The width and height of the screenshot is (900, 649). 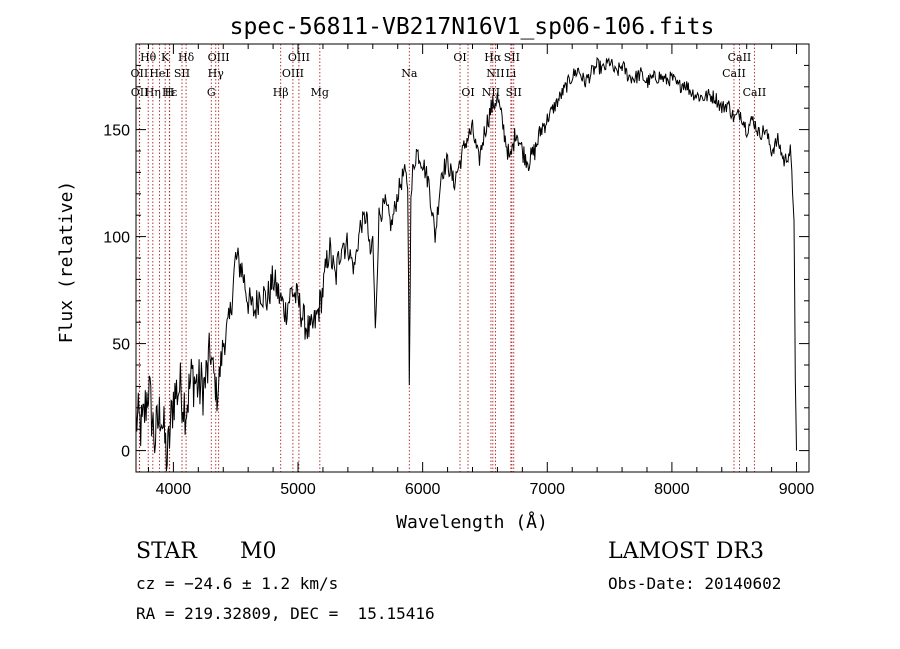 I want to click on line-label-2: OII, so click(x=140, y=92).